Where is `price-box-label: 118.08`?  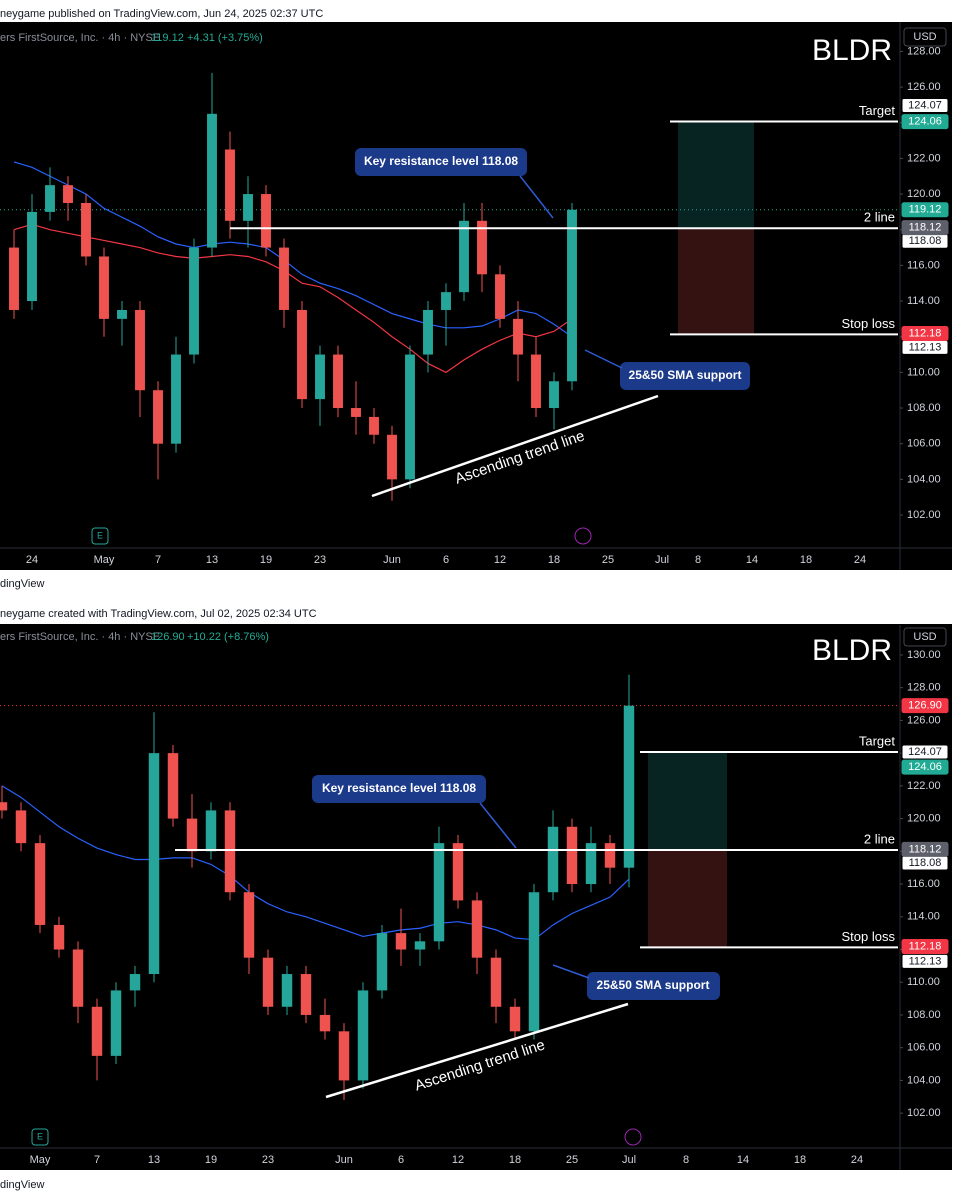
price-box-label: 118.08 is located at coordinates (925, 863).